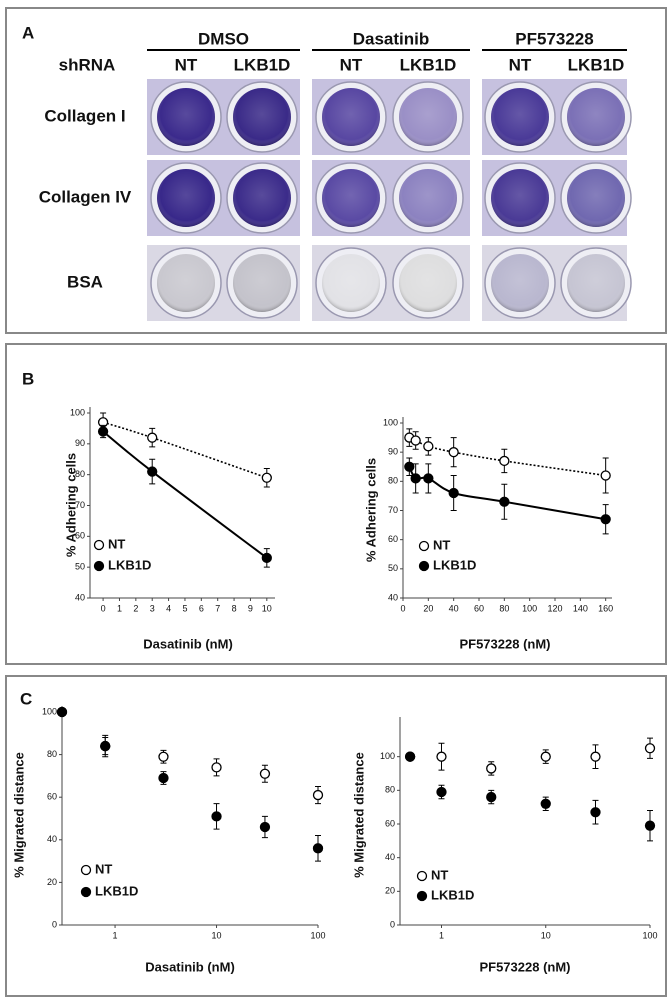  I want to click on panel-label: A, so click(28, 32).